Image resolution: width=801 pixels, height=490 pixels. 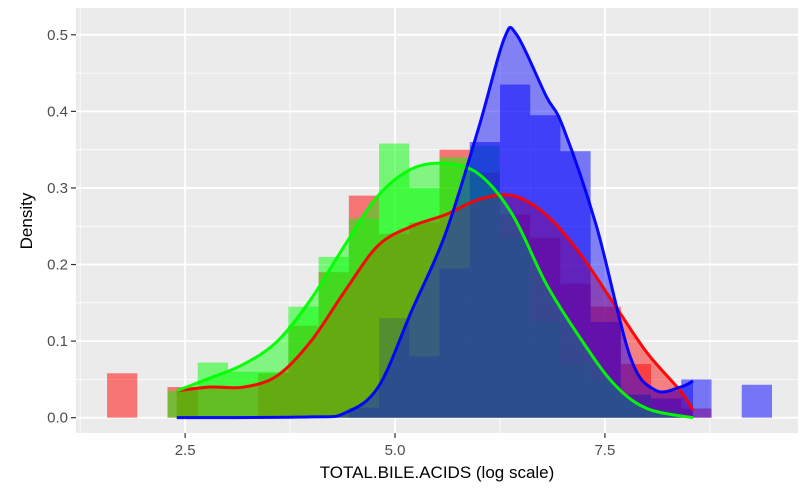 I want to click on y-axis-ticks: 0.0 0.1 0.2 0.3 0.4 0.5, so click(x=61, y=227).